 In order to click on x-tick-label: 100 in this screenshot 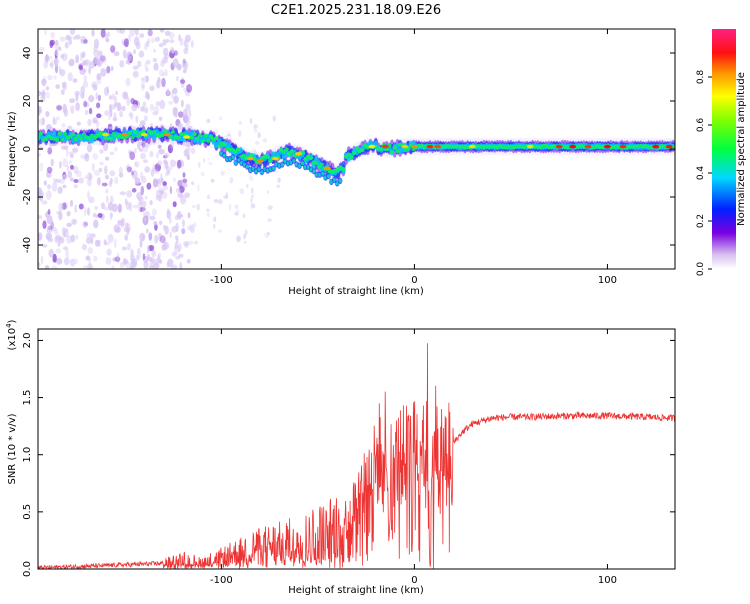, I will do `click(607, 280)`.